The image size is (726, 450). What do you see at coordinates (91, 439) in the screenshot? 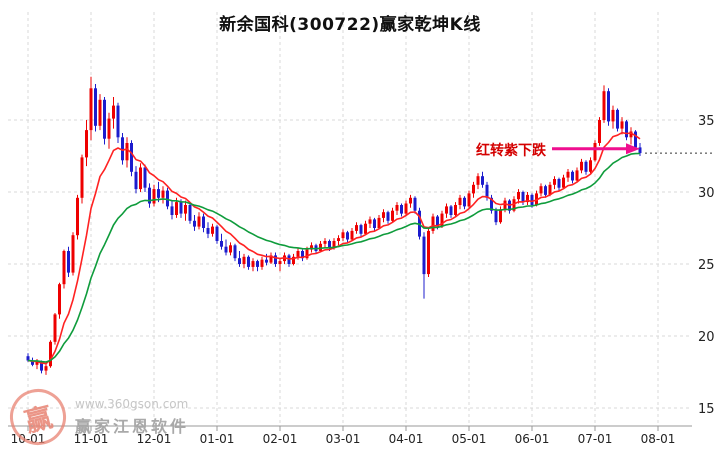
I see `x-axis-tick-label: 11-01` at bounding box center [91, 439].